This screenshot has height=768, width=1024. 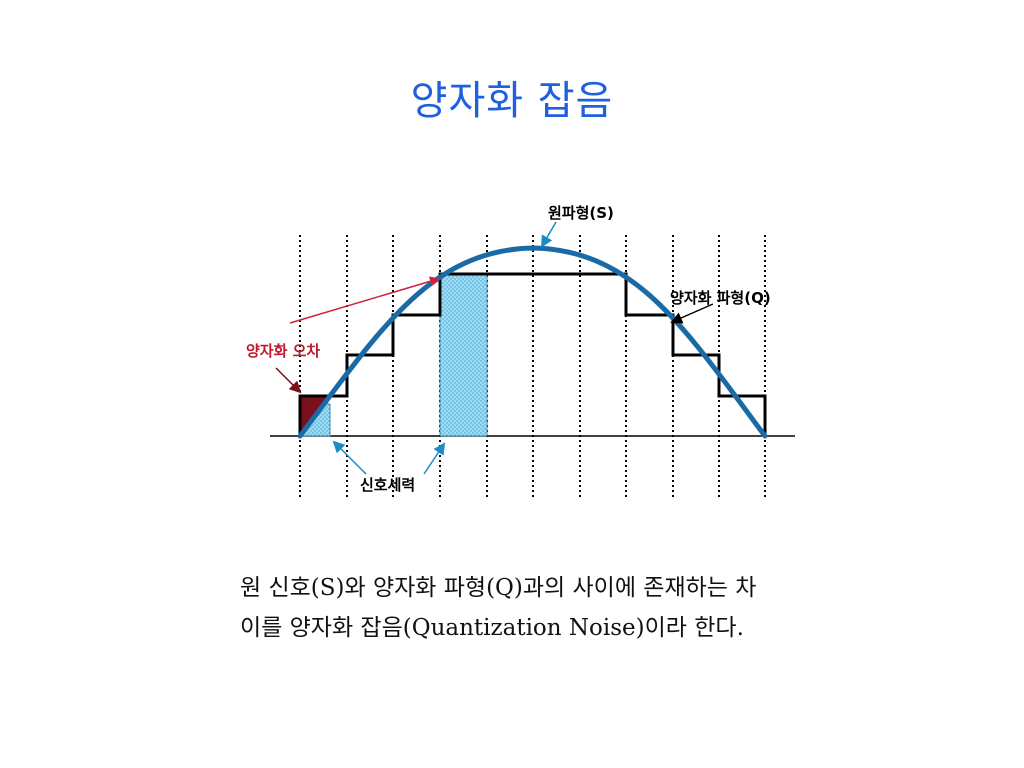 I want to click on error-arrow-short, so click(x=288, y=380).